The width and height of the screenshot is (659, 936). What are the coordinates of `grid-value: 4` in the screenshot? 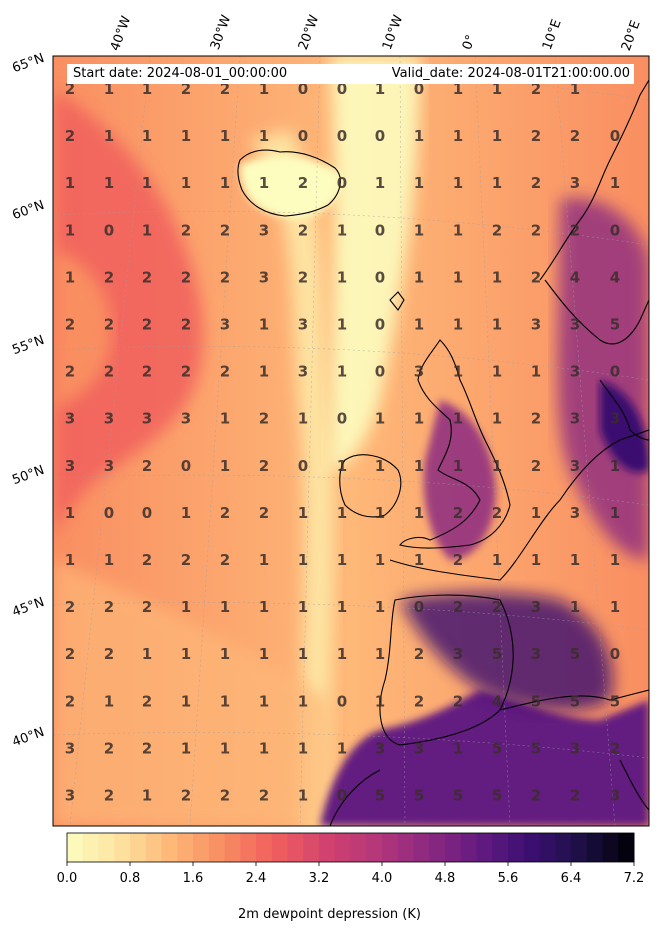 It's located at (497, 701).